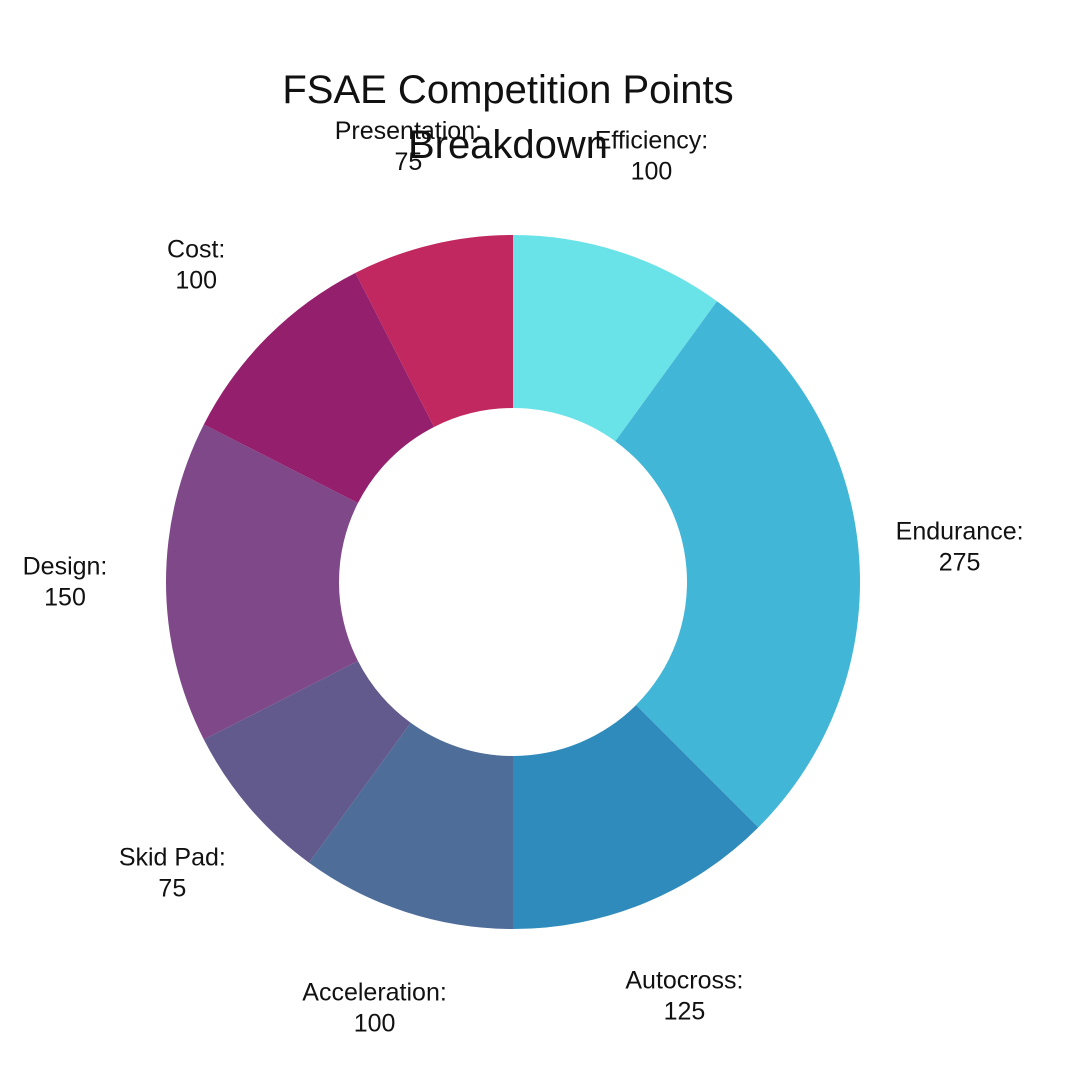 Image resolution: width=1080 pixels, height=1080 pixels. I want to click on chart-title-line-2: Breakdown, so click(508, 144).